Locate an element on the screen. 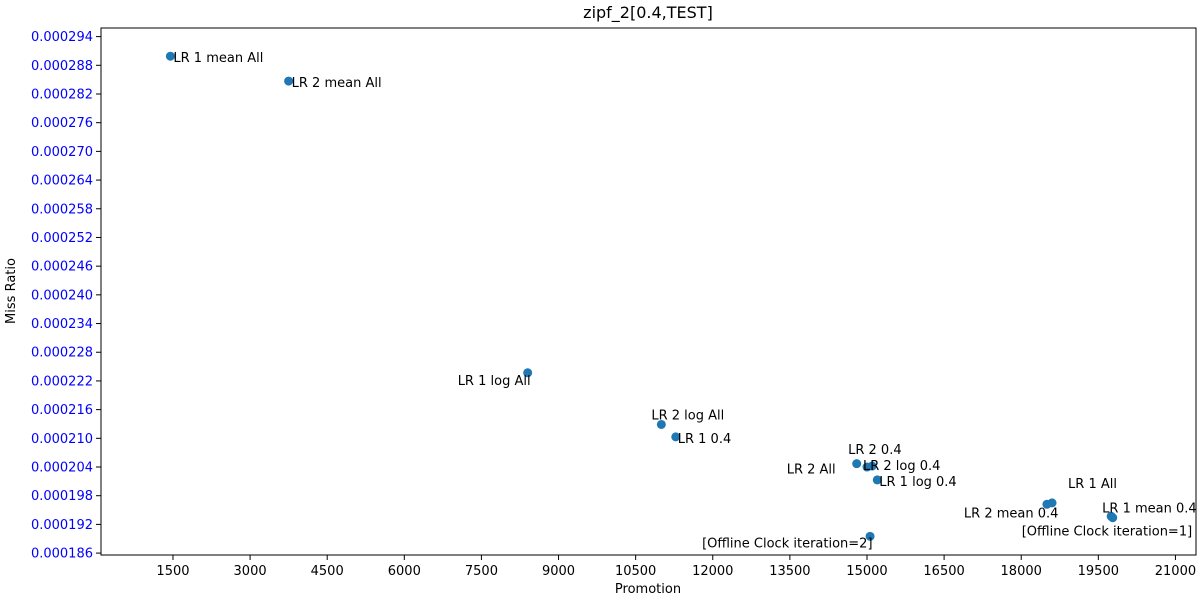 This screenshot has width=1200, height=600. x-tick-label: 13500 is located at coordinates (789, 571).